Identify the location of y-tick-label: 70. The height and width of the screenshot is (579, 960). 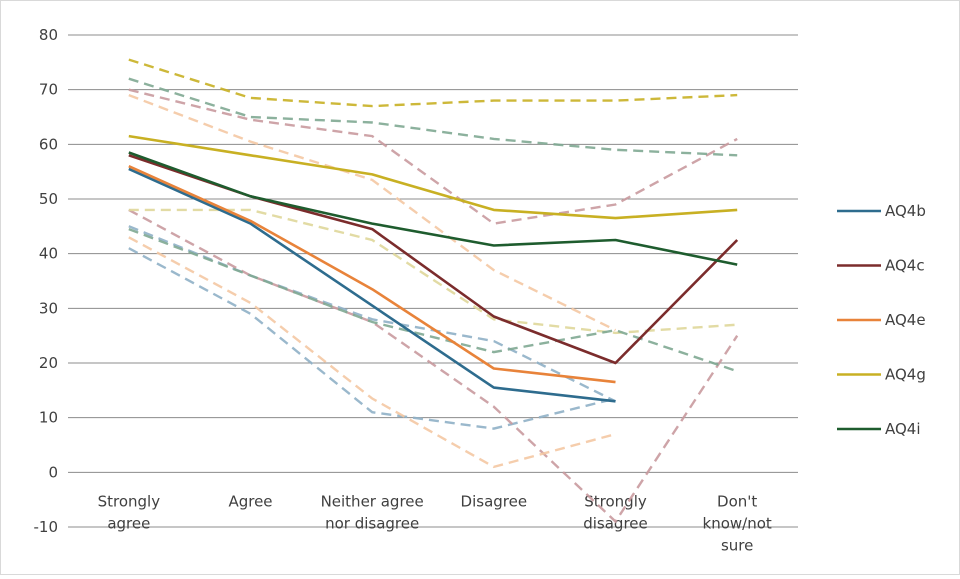
(48, 90).